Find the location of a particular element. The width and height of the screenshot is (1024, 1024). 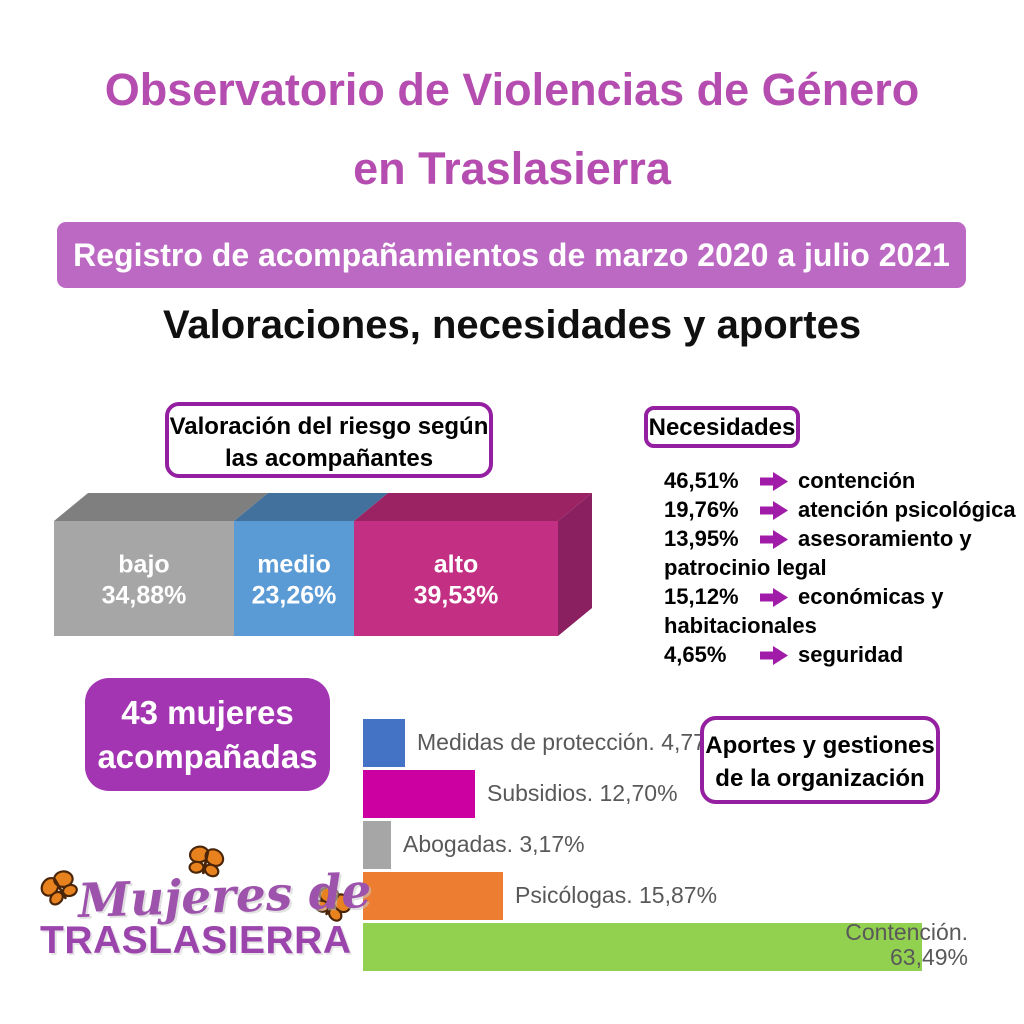

bar-row: Psicólogas. 15,87% is located at coordinates (690, 895).